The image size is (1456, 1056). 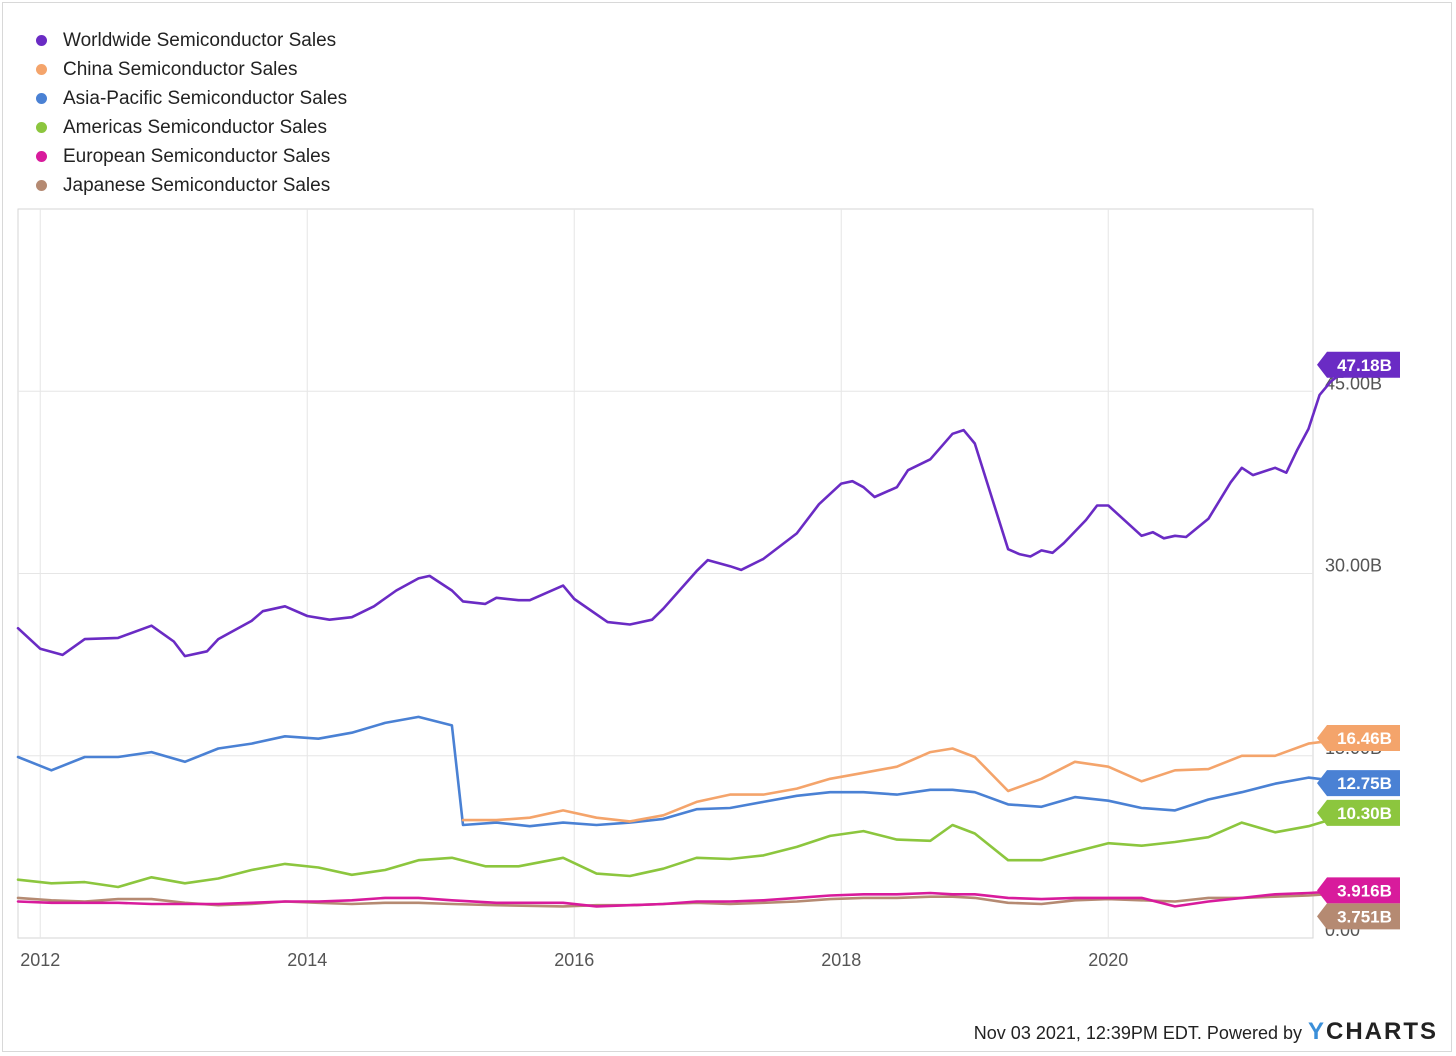 I want to click on legend-label: European Semiconductor Sales, so click(x=197, y=156).